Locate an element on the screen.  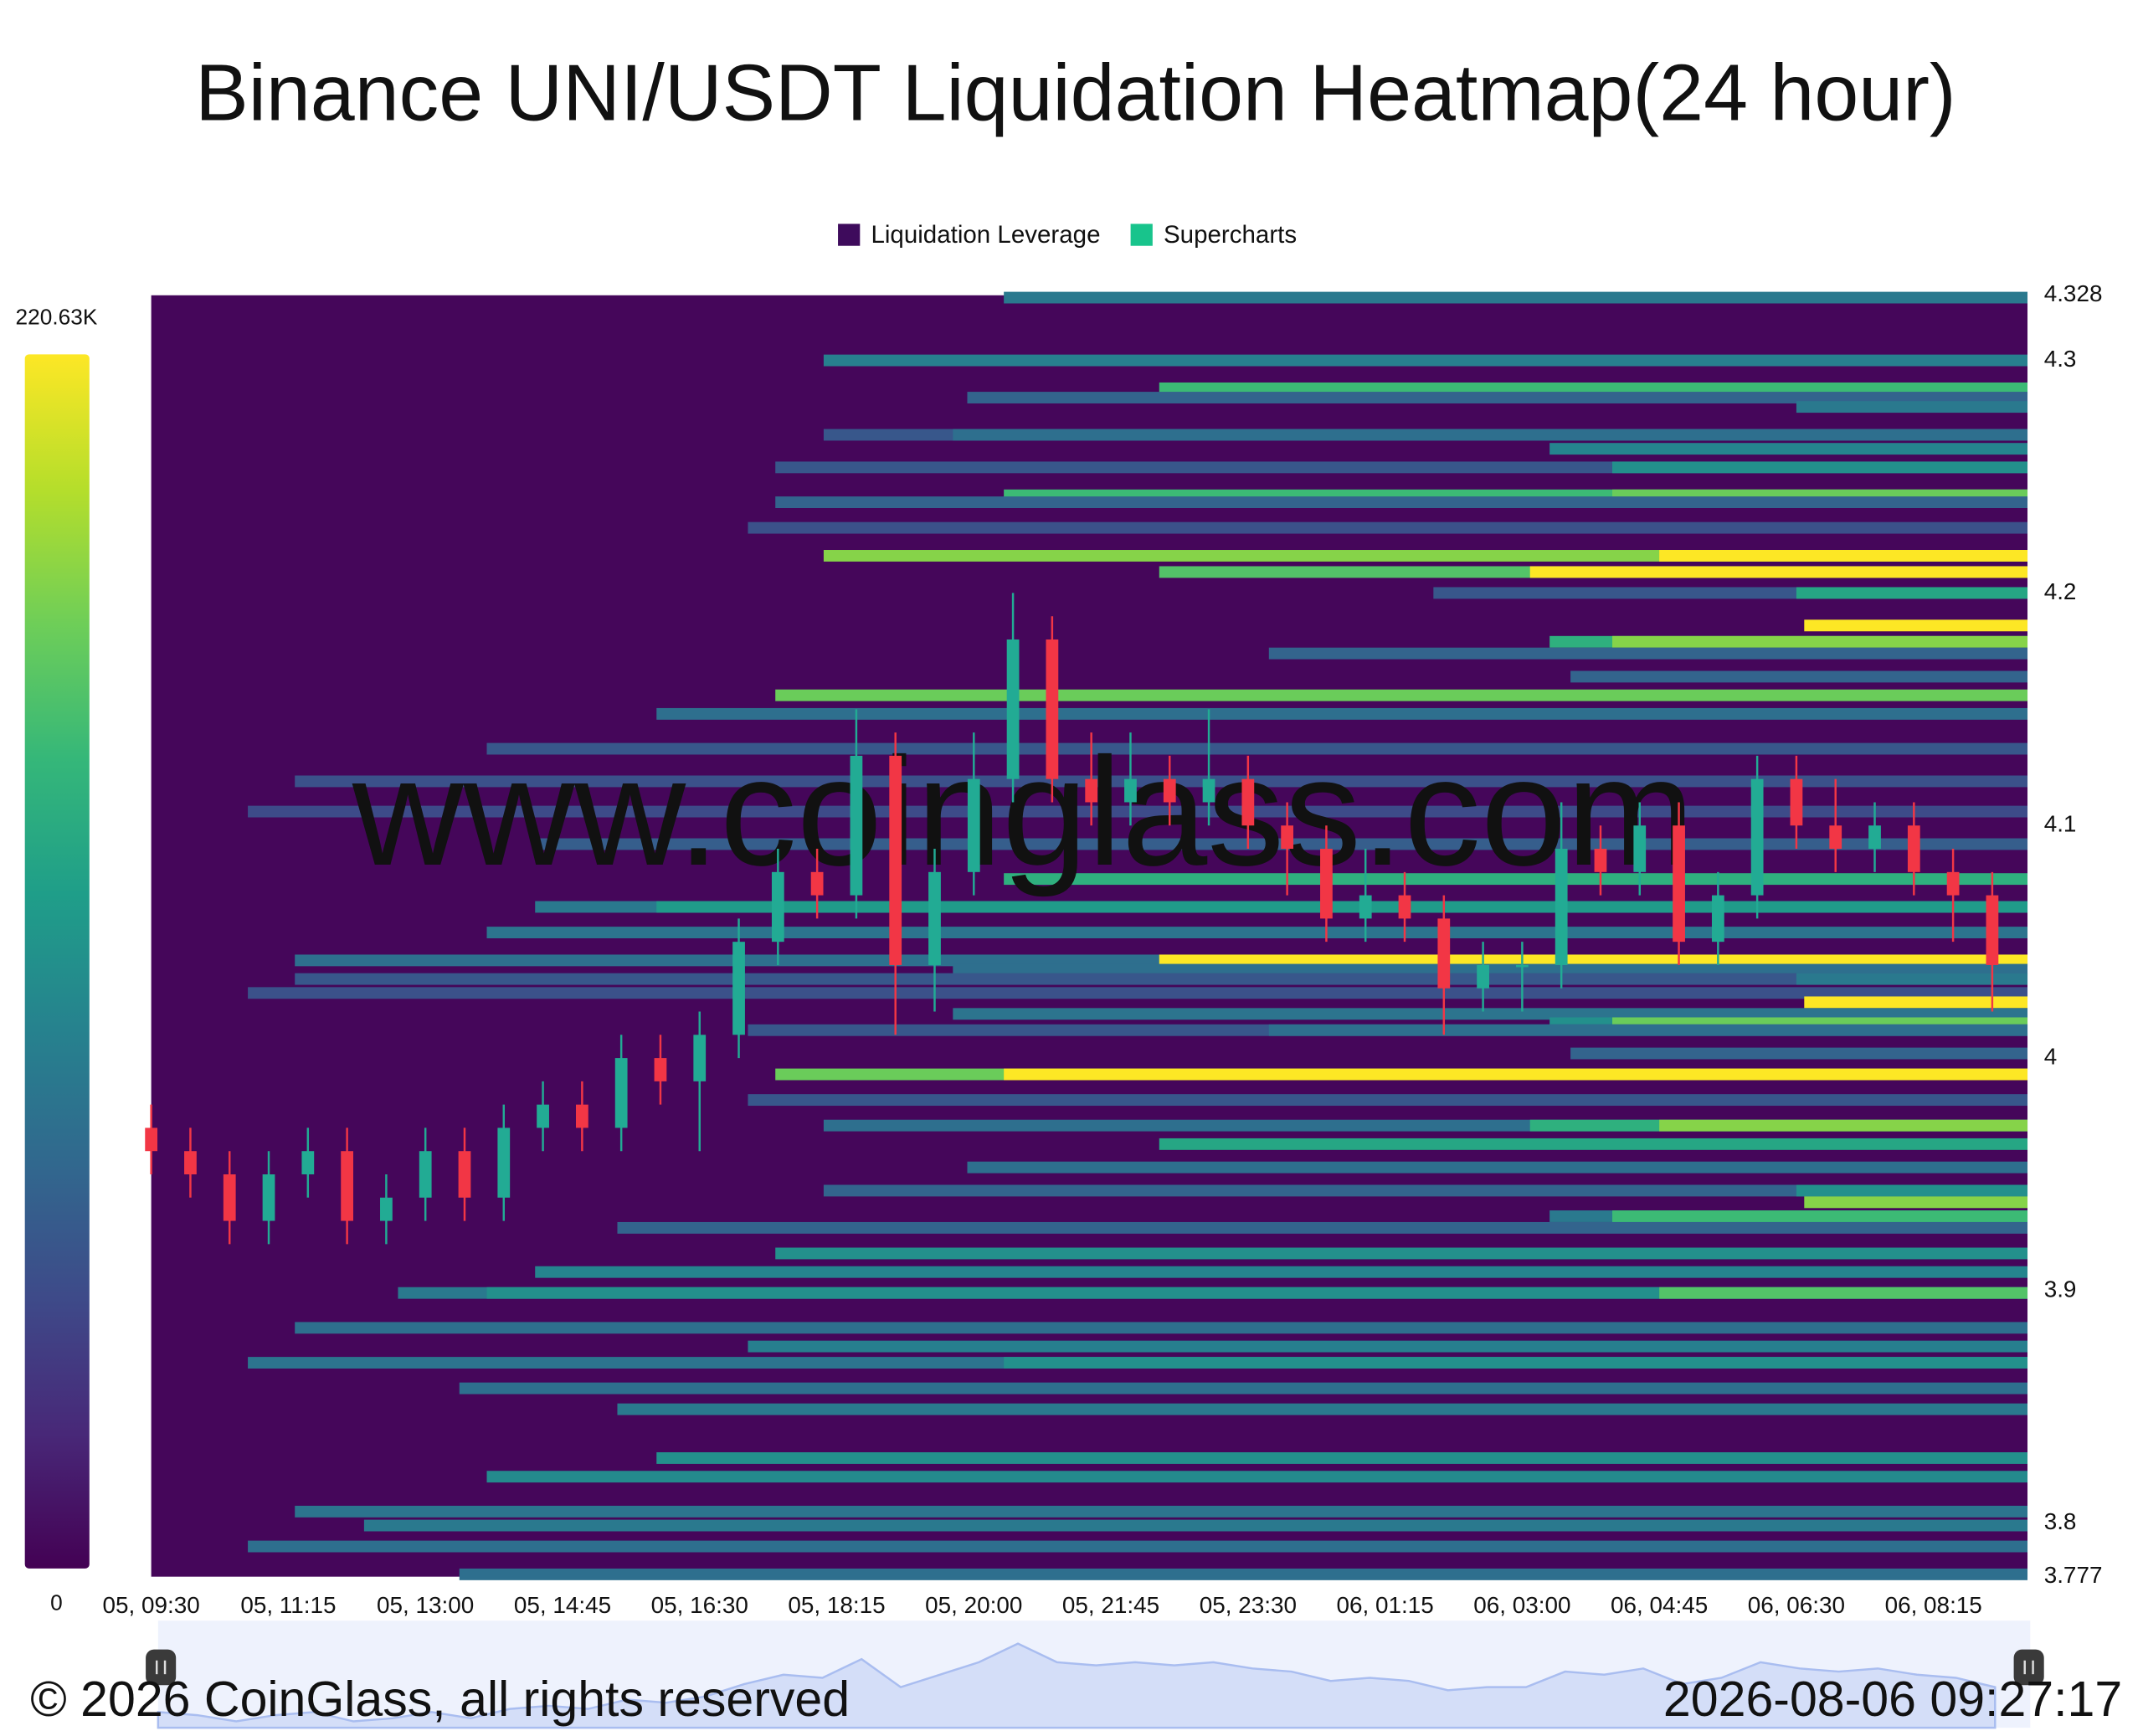
watermark: www.coinglass.com is located at coordinates (1023, 811).